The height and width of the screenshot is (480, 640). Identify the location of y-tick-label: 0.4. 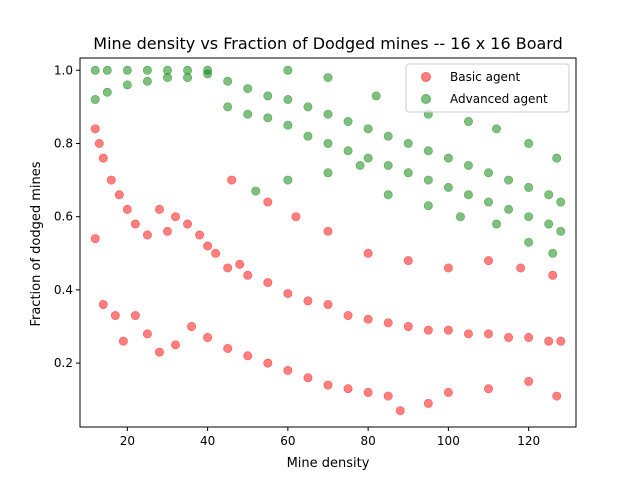
(63, 290).